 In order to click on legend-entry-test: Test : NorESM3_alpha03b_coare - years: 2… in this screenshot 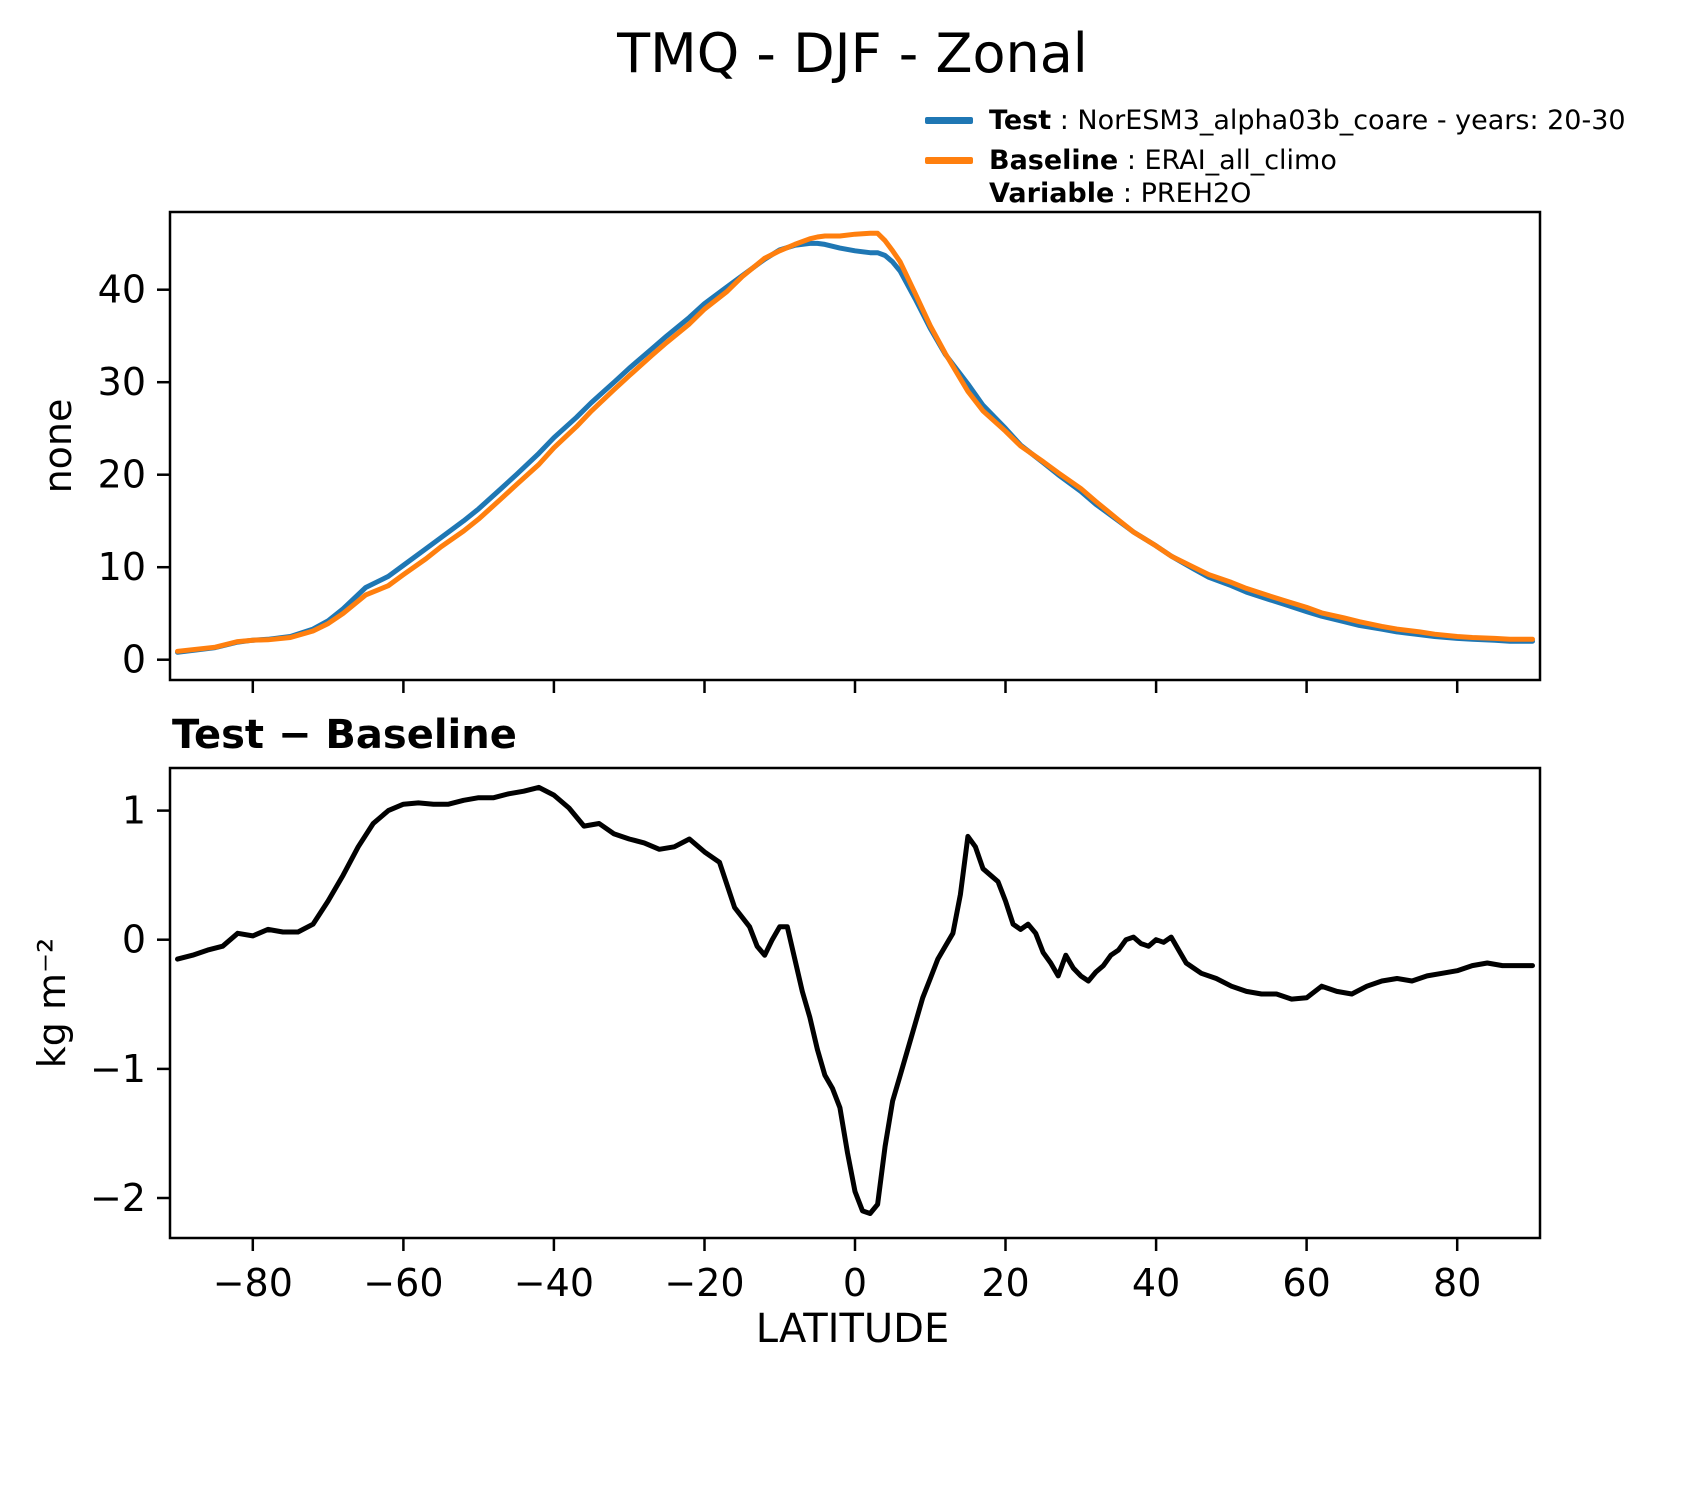, I will do `click(1275, 120)`.